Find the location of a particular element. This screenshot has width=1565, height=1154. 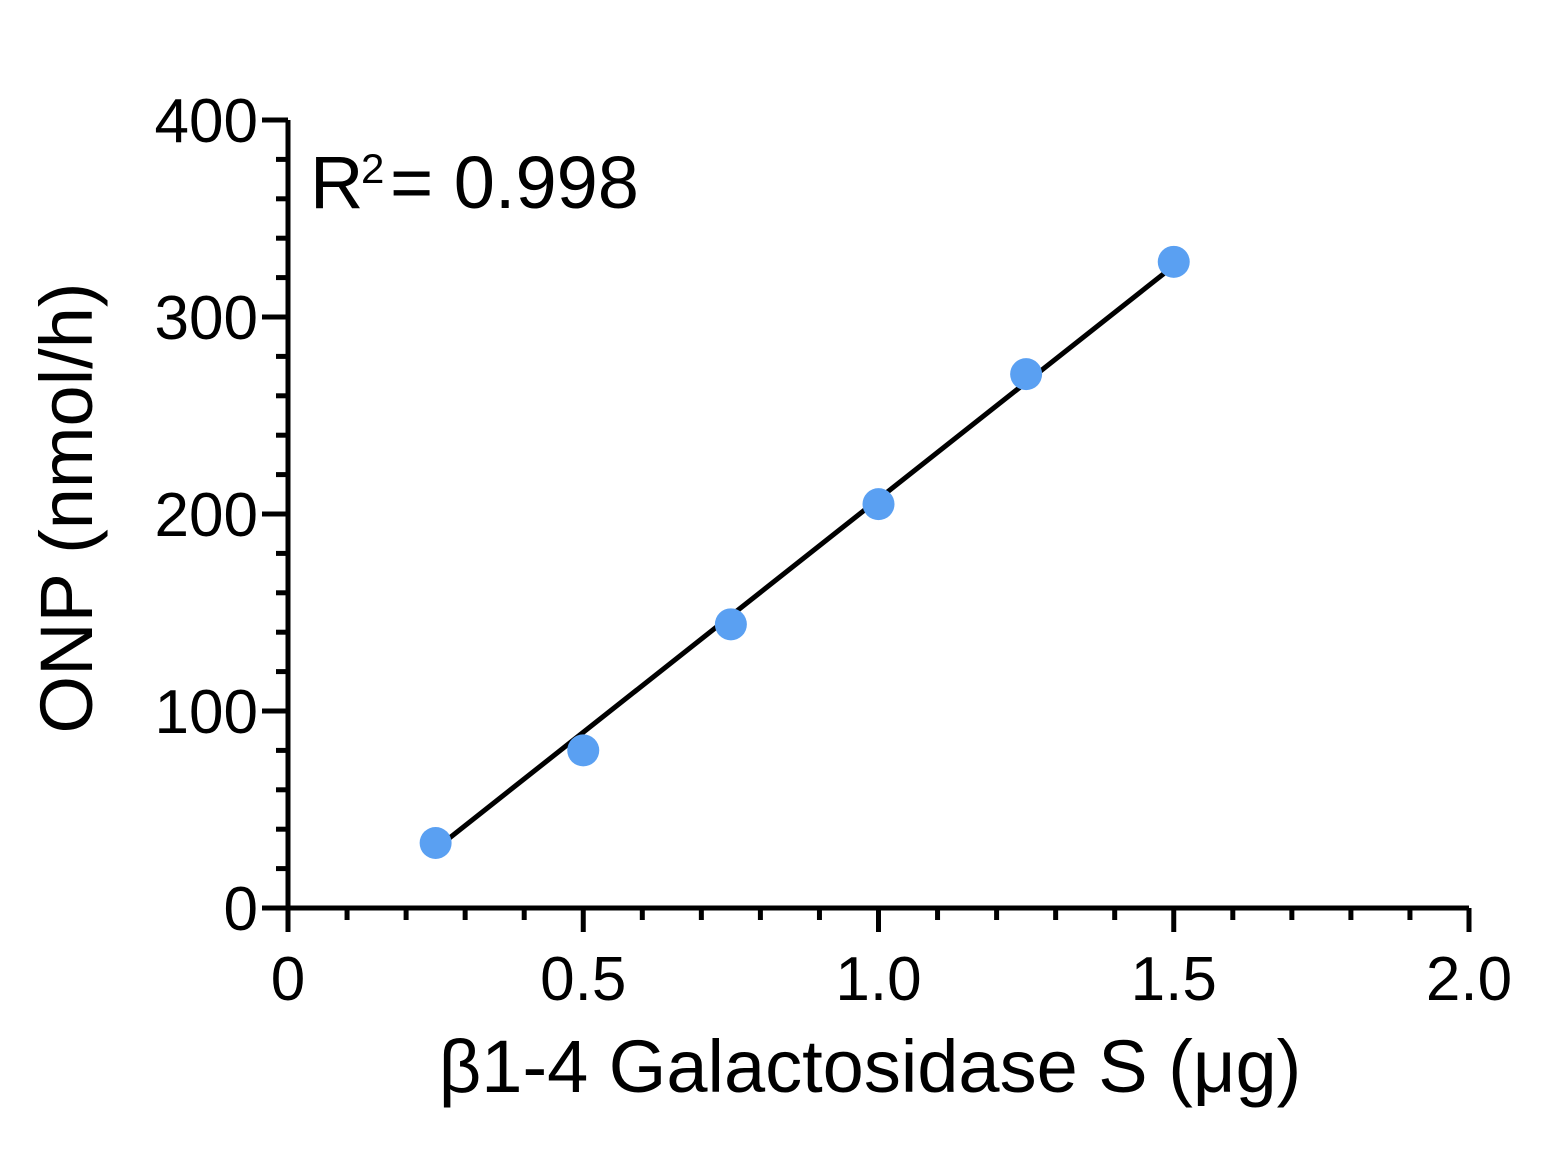

y-tick-label: 300 is located at coordinates (206, 318).